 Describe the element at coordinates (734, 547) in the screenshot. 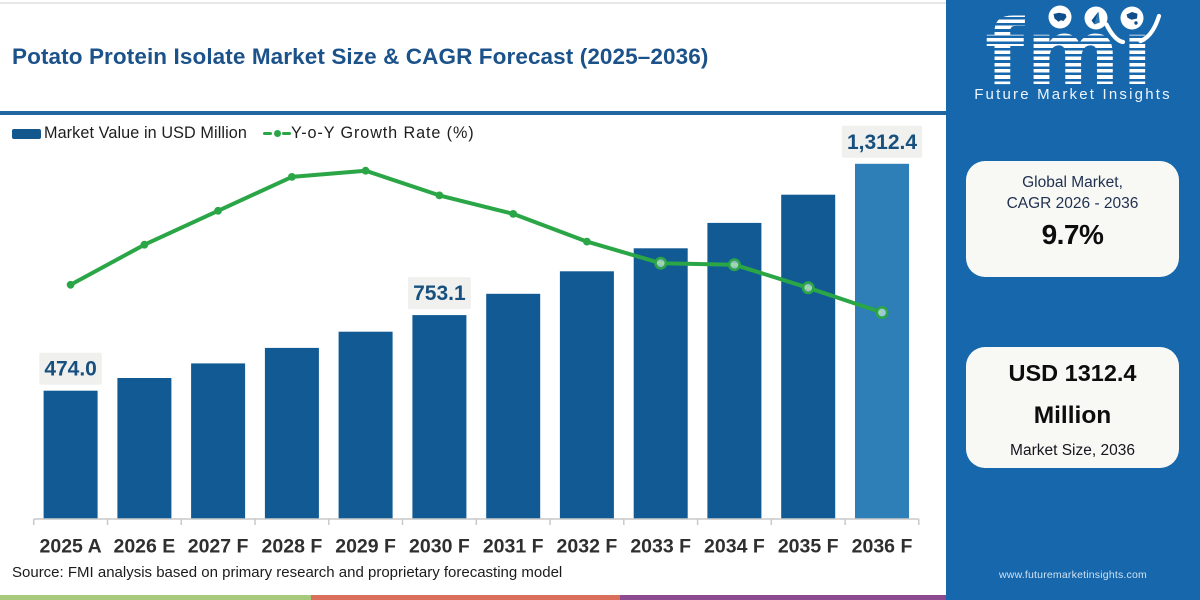

I see `x-tick-label: 2034 F` at that location.